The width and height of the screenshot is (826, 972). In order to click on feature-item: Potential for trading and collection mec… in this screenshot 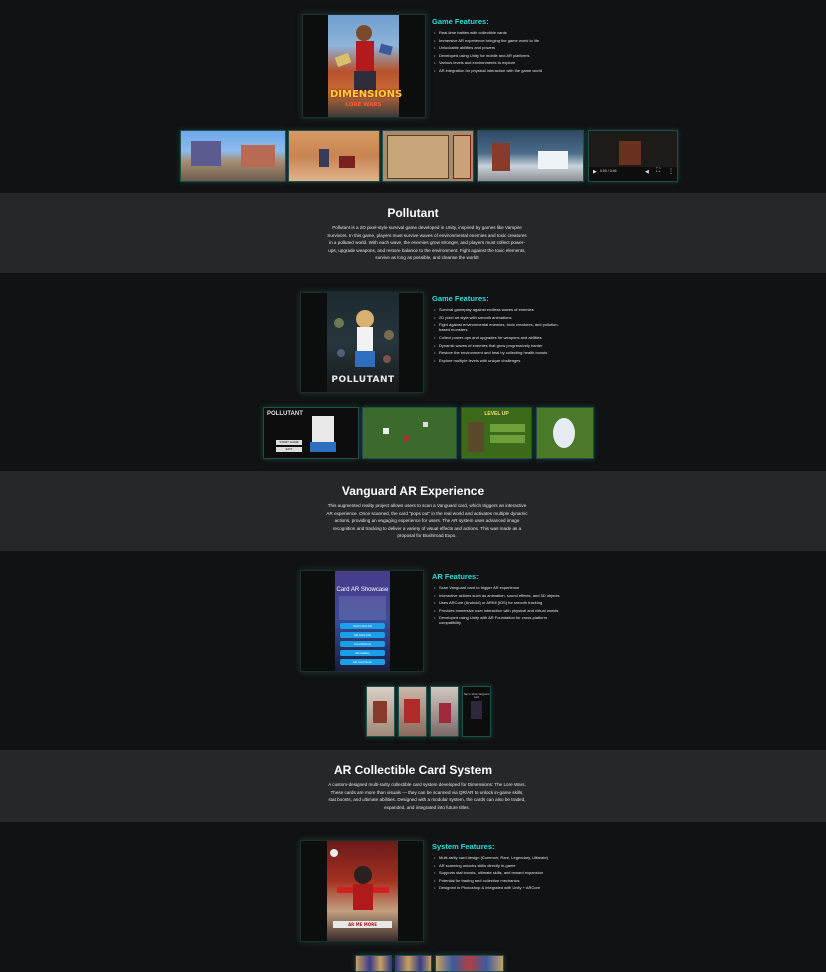, I will do `click(499, 881)`.